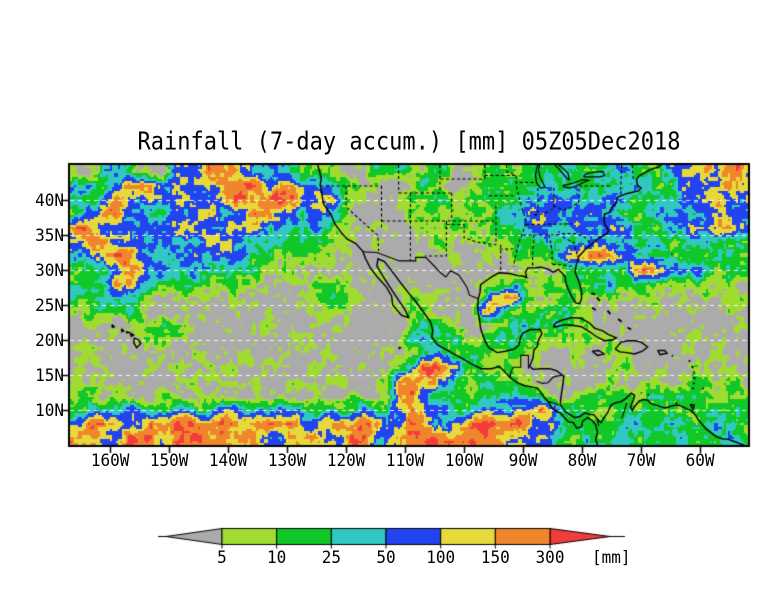  What do you see at coordinates (441, 557) in the screenshot?
I see `colorbar-label-100: 100` at bounding box center [441, 557].